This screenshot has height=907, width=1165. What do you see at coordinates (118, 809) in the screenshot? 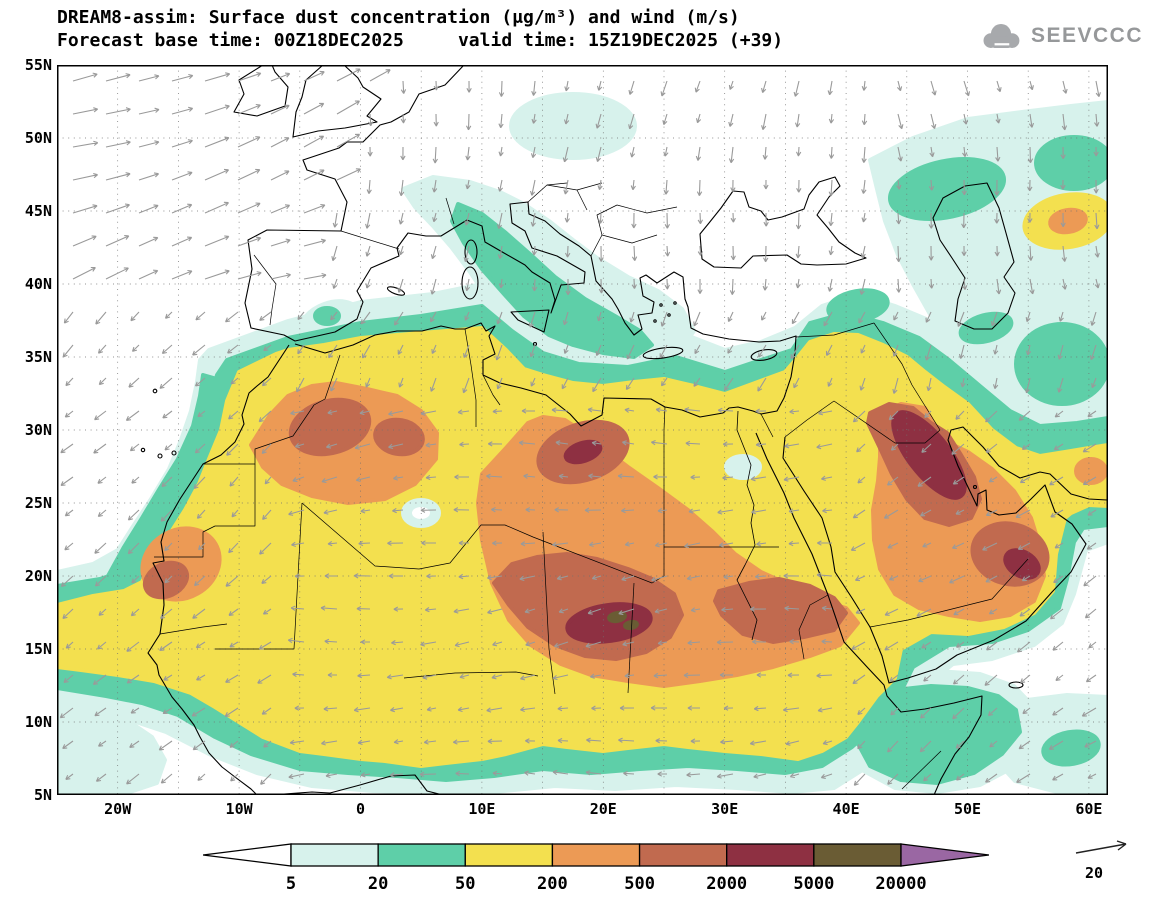
I see `lon-tick-label: 20W` at bounding box center [118, 809].